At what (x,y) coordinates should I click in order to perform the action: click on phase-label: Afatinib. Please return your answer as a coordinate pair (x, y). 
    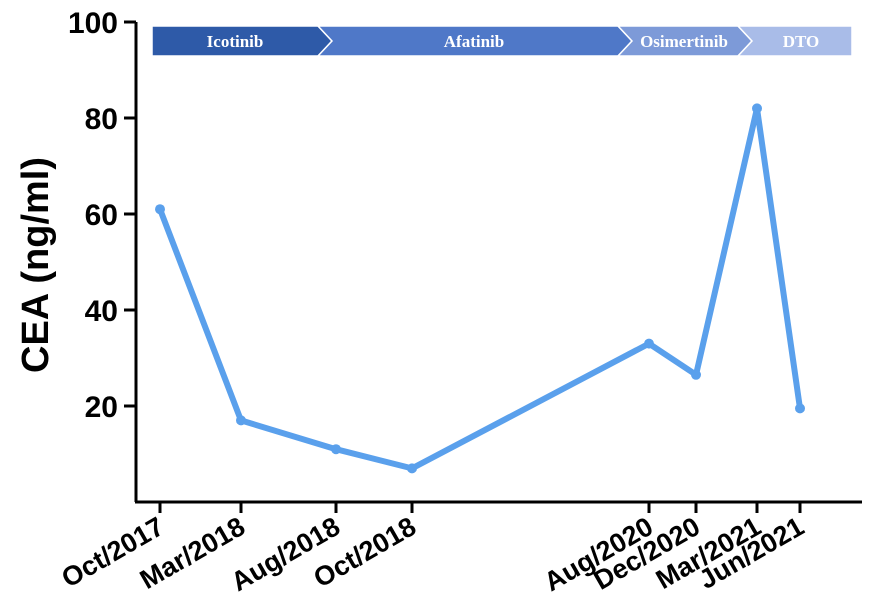
    Looking at the image, I should click on (474, 41).